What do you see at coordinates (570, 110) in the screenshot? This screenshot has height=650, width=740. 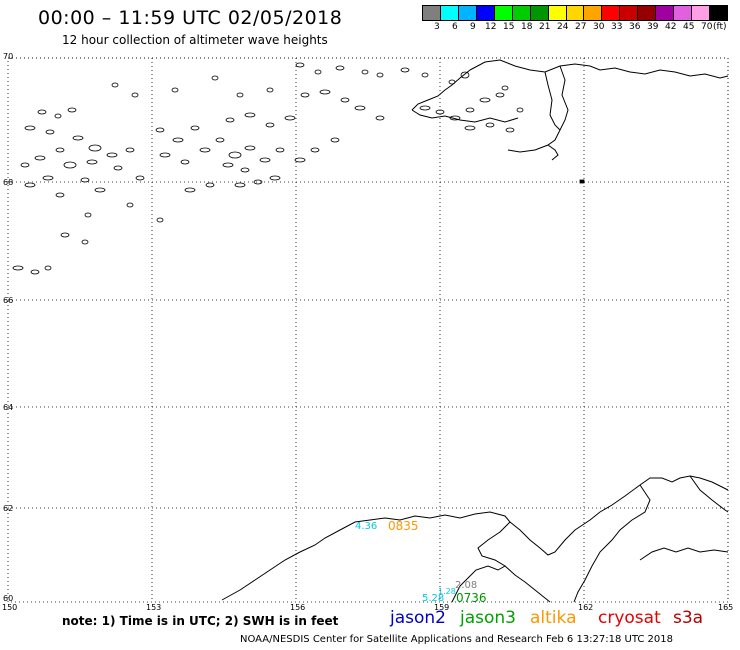 I see `coastline-north` at bounding box center [570, 110].